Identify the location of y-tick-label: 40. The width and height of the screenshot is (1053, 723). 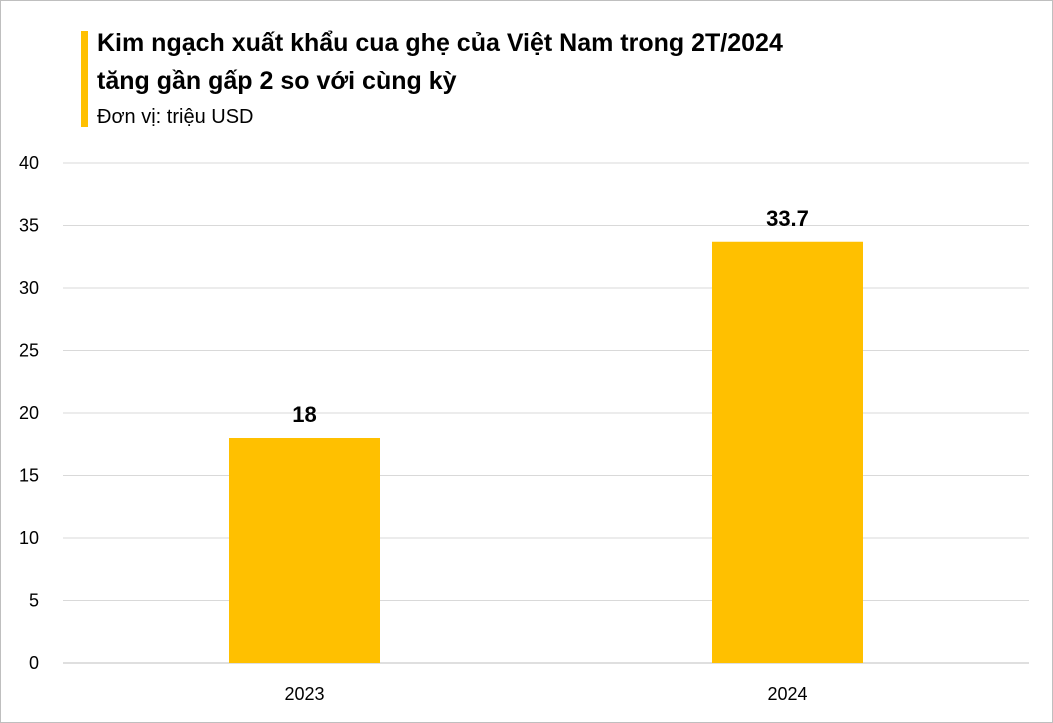
(29, 163).